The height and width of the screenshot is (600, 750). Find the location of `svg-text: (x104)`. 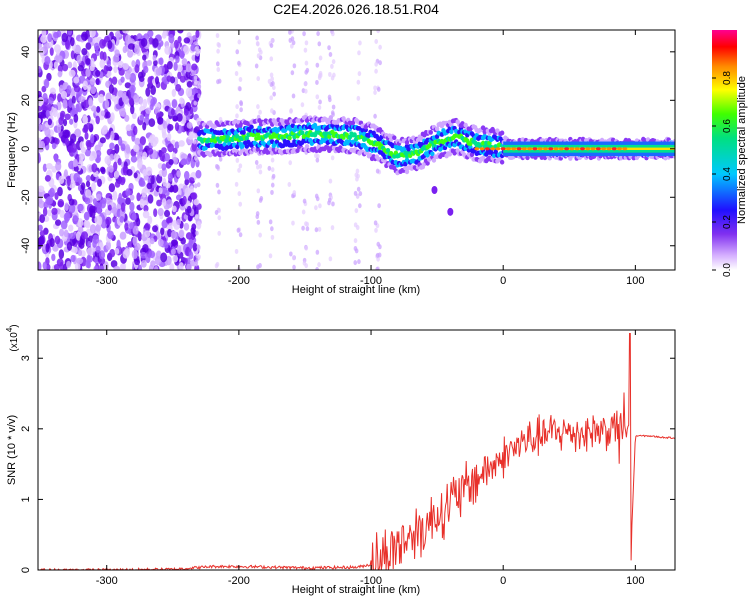

svg-text: (x104) is located at coordinates (12, 337).